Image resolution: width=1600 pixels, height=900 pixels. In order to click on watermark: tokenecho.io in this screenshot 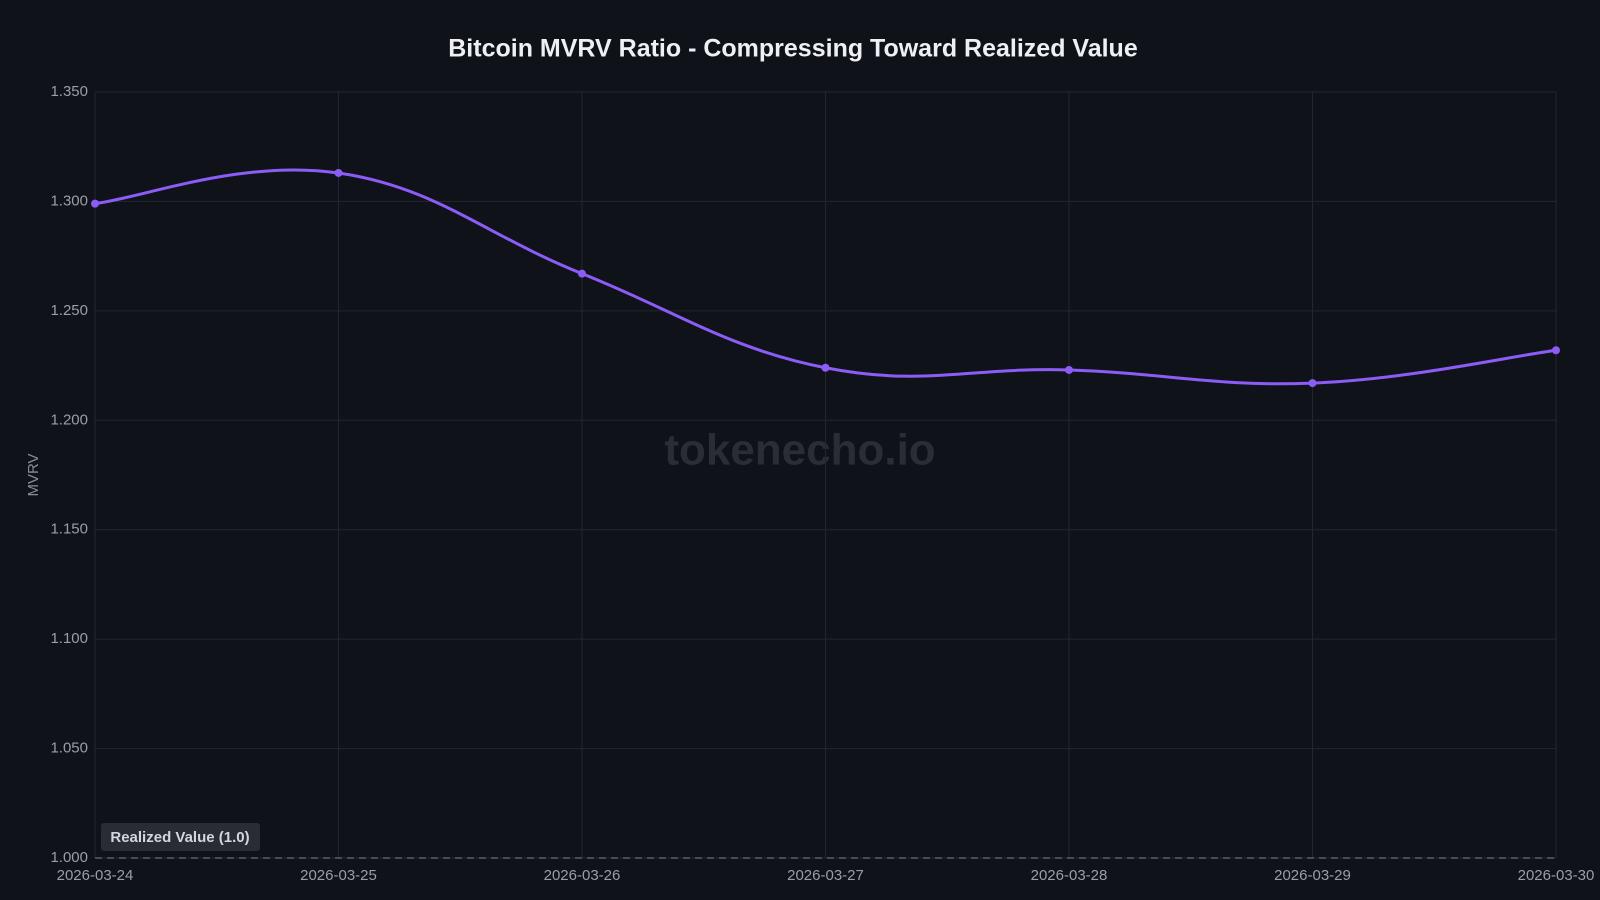, I will do `click(799, 450)`.